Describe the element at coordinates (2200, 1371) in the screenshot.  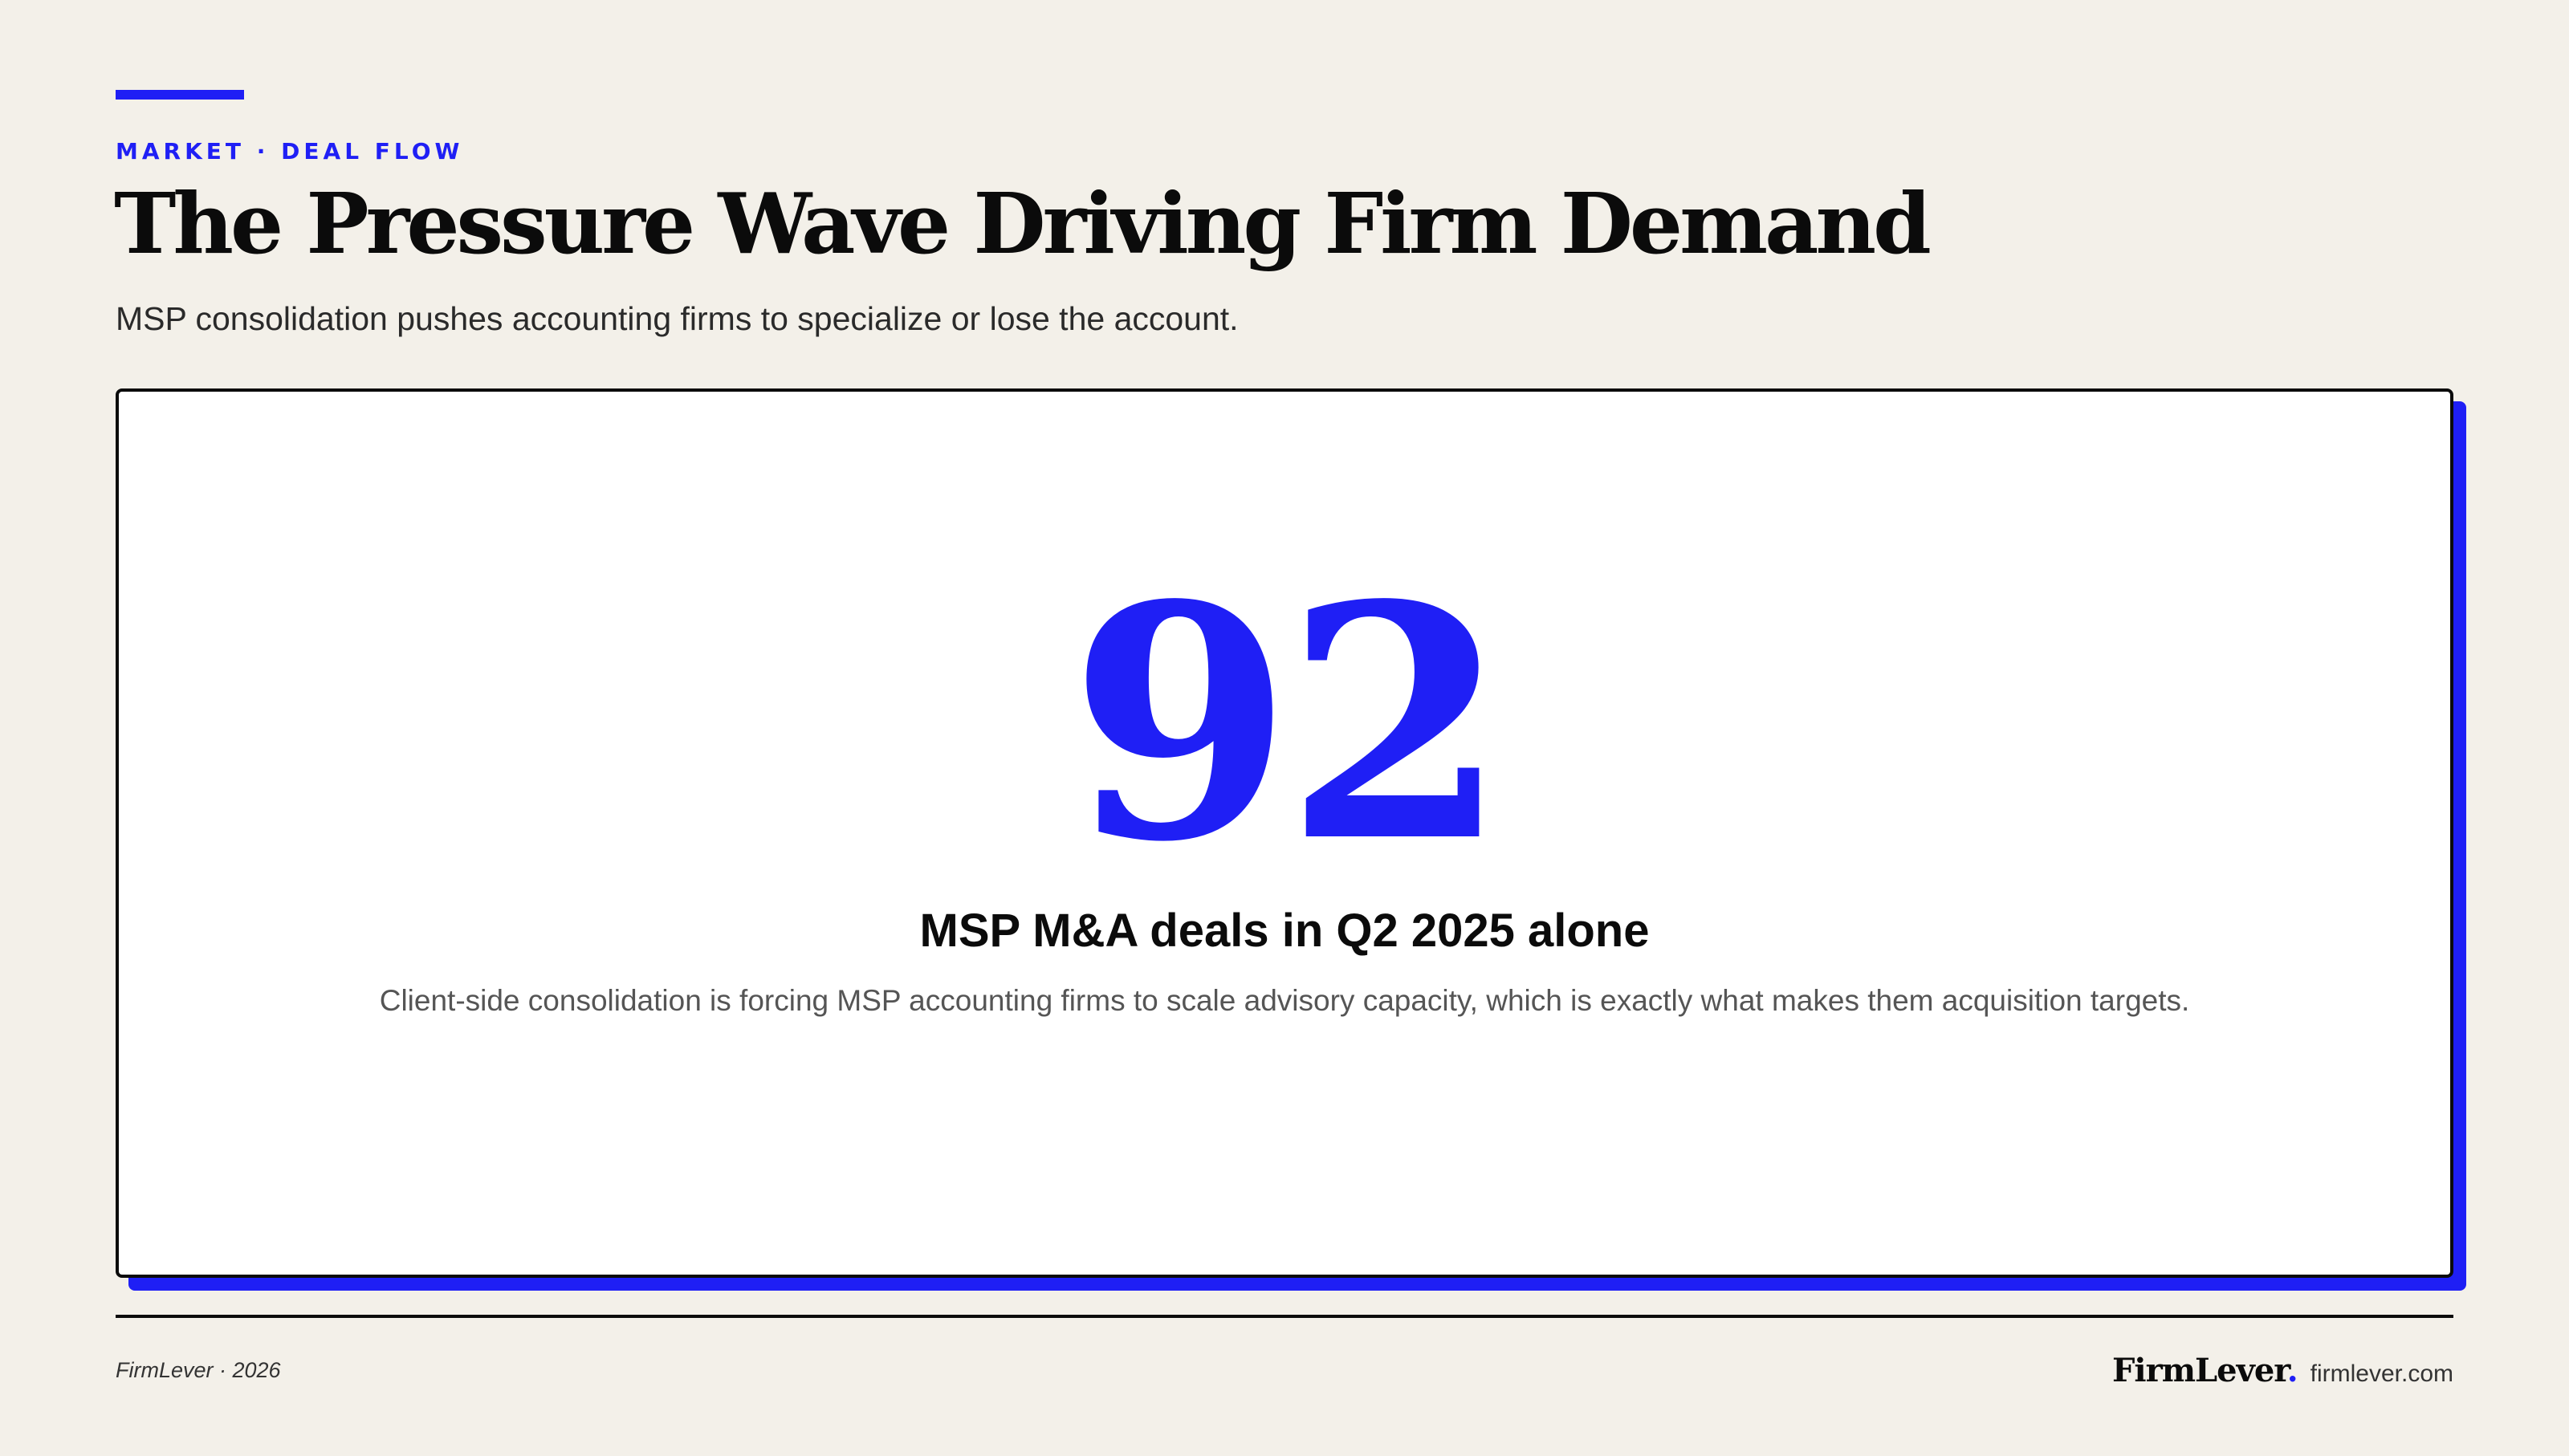
I see `brand-name: FirmLever` at that location.